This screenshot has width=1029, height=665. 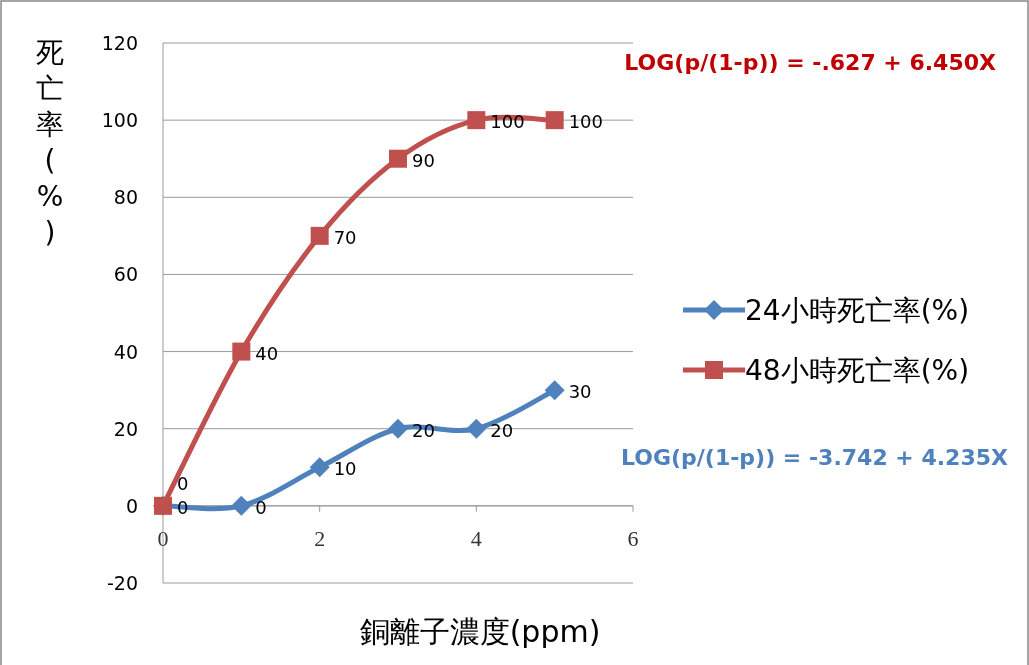 What do you see at coordinates (810, 62) in the screenshot?
I see `annotation: LOG(p/(1-p)) = -.627 + 6.450X` at bounding box center [810, 62].